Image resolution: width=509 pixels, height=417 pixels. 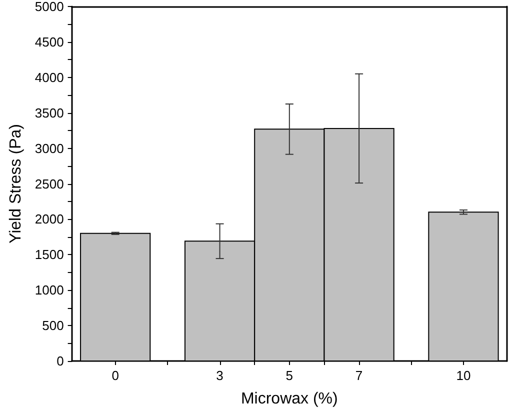 What do you see at coordinates (60, 361) in the screenshot?
I see `y-tick-label: 0` at bounding box center [60, 361].